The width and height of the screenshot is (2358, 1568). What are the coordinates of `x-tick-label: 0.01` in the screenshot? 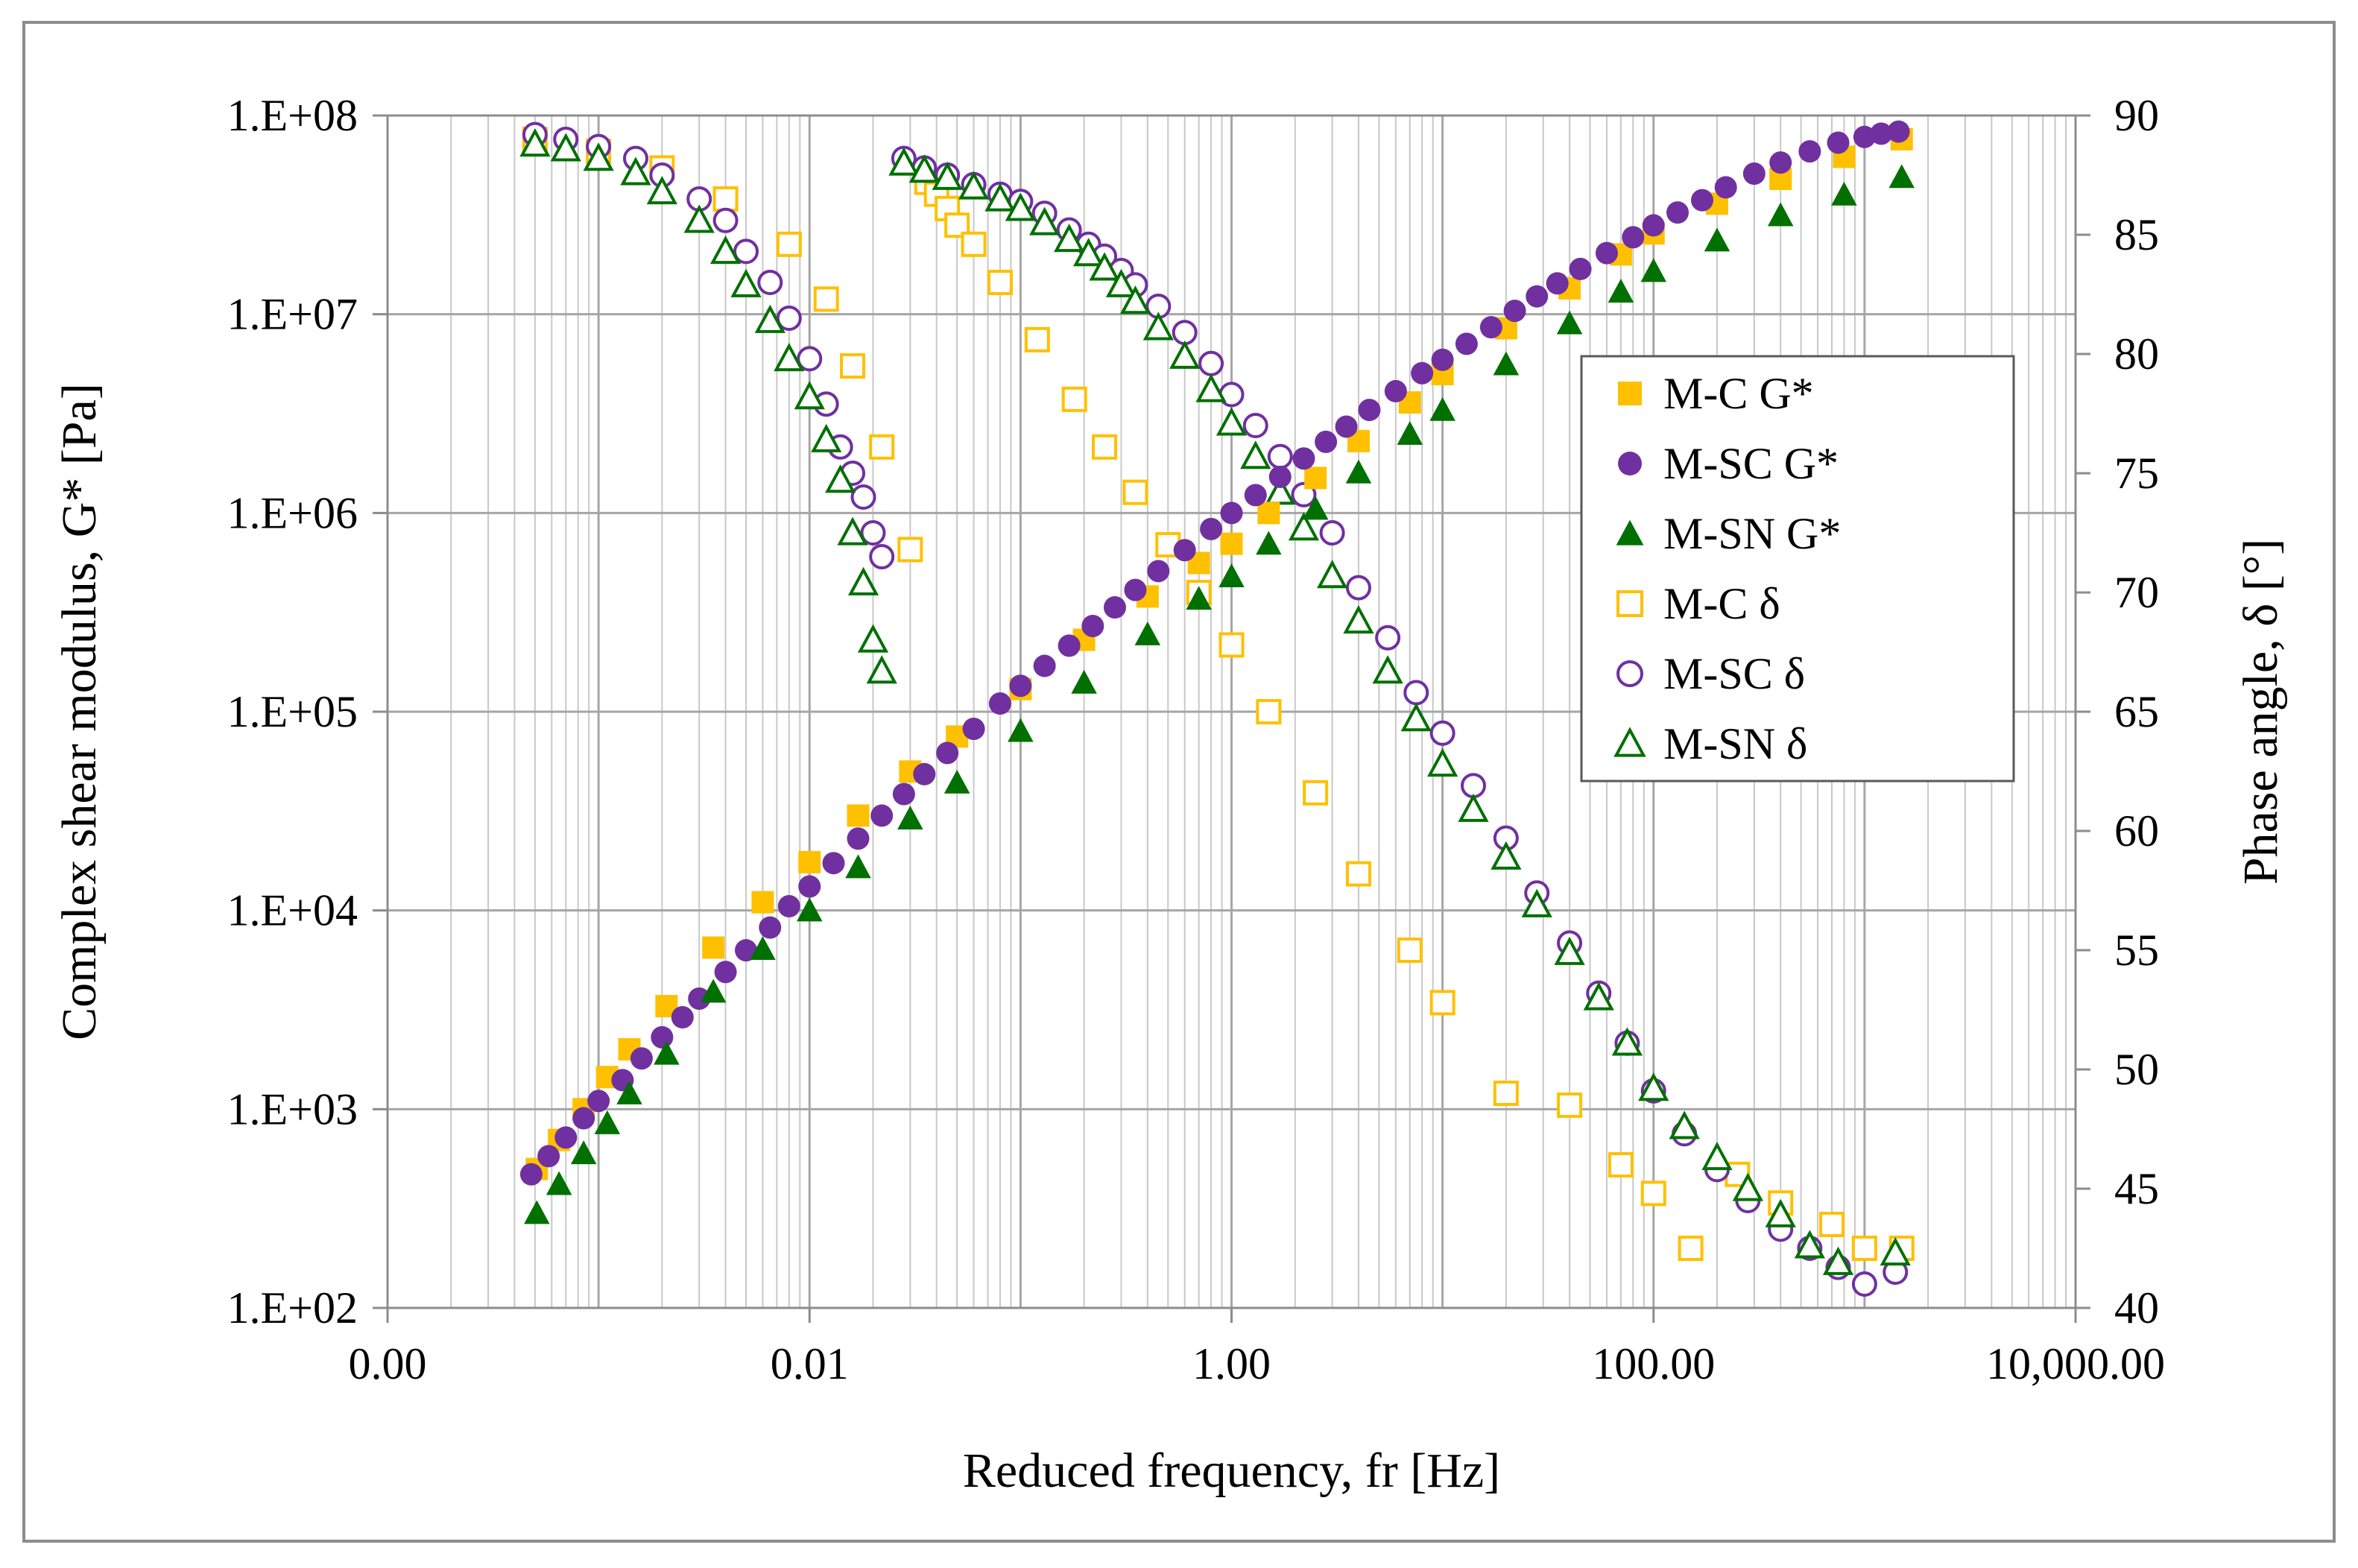 It's located at (810, 1363).